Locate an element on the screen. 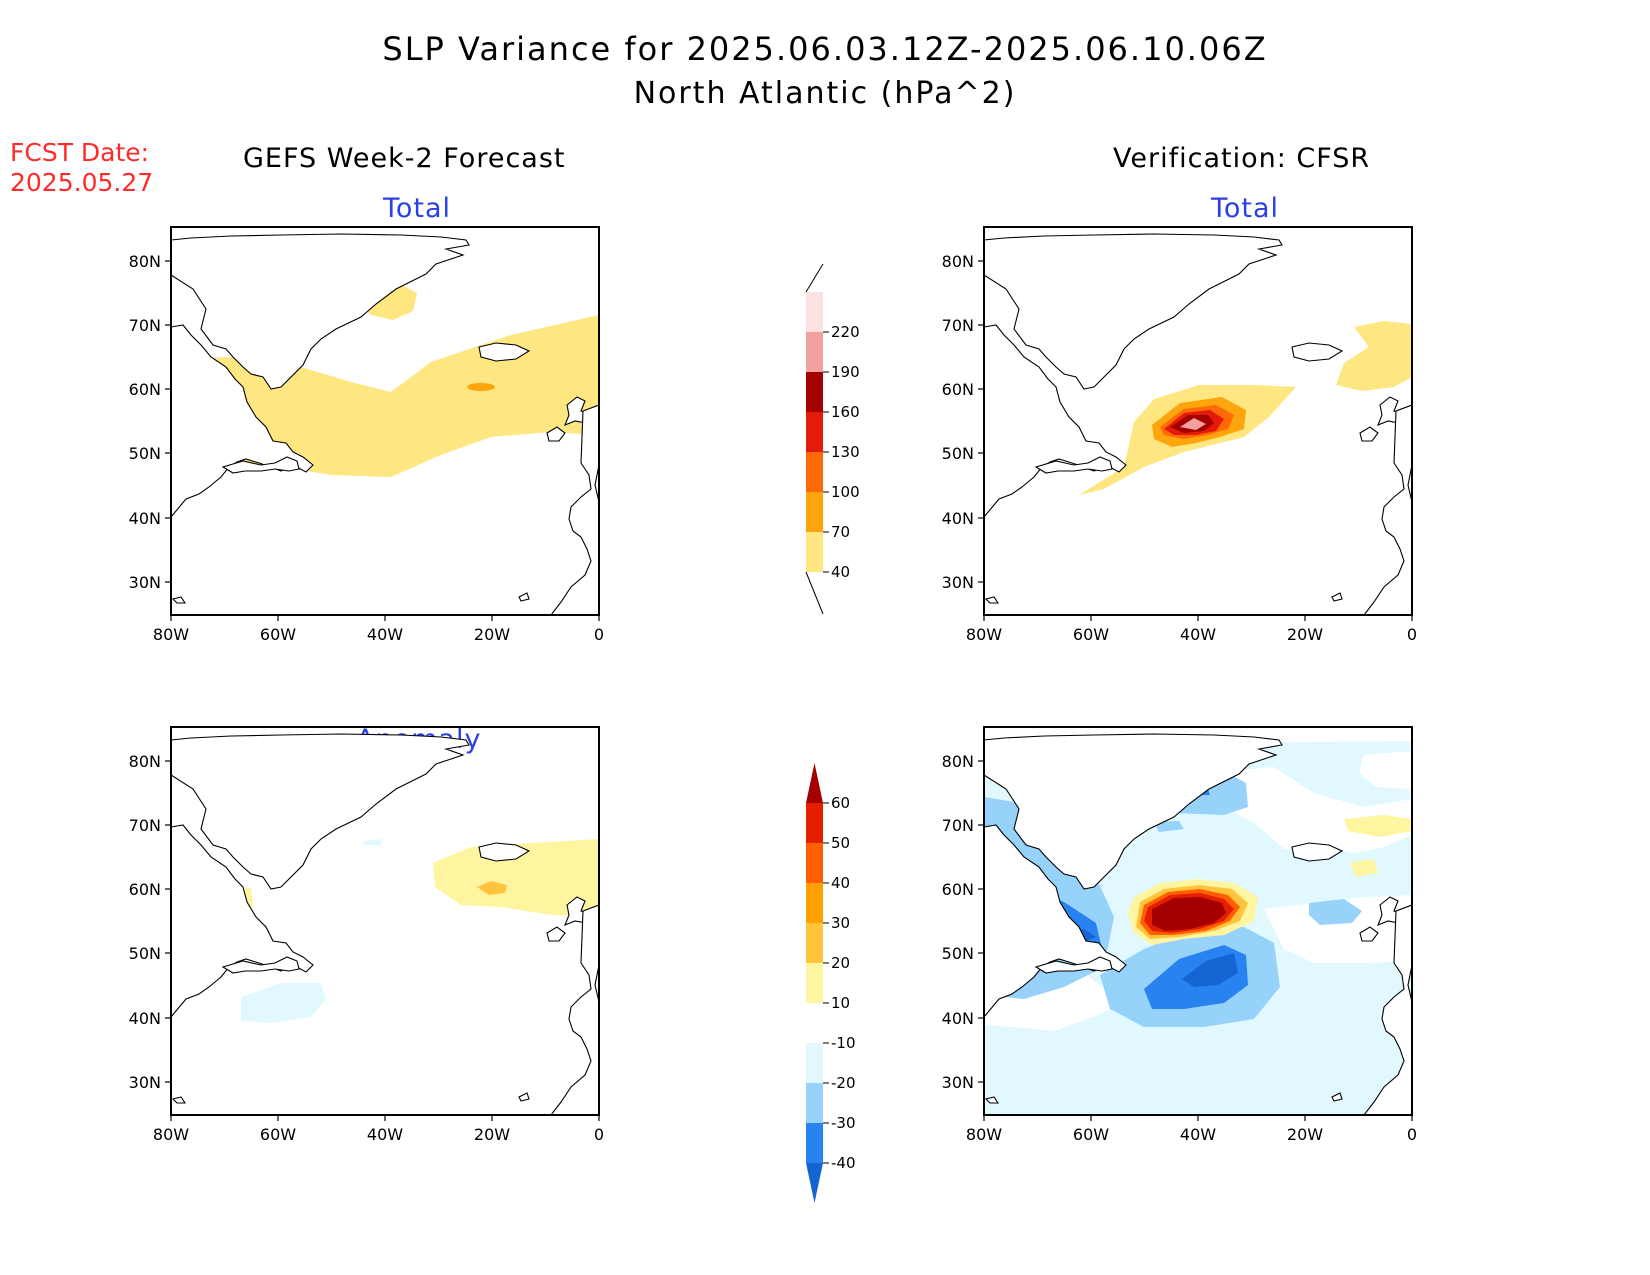 This screenshot has height=1275, width=1650. column-title-forecast: GEFS Week-2 Forecast is located at coordinates (404, 158).